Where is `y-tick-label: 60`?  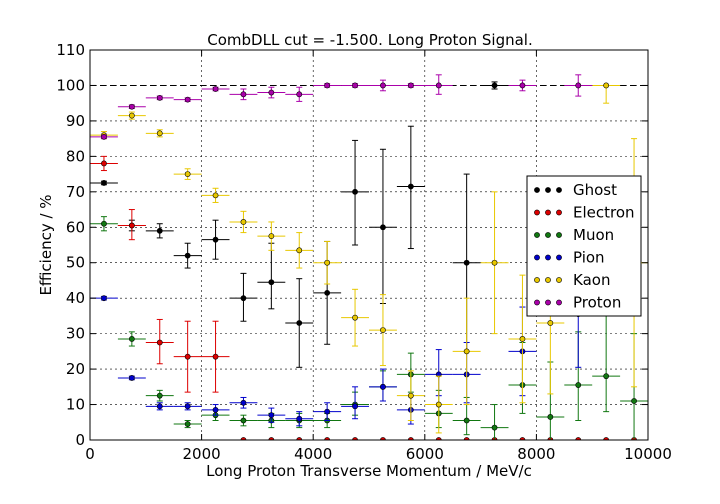 y-tick-label: 60 is located at coordinates (75, 227).